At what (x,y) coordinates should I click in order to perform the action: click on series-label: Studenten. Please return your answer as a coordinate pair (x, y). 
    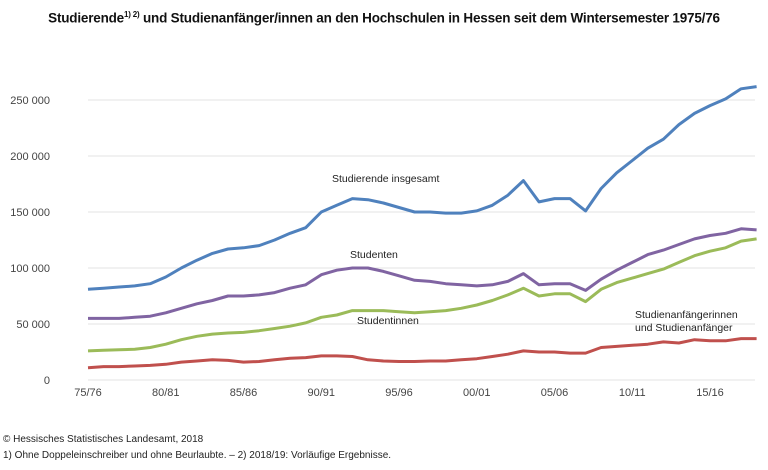
    Looking at the image, I should click on (374, 255).